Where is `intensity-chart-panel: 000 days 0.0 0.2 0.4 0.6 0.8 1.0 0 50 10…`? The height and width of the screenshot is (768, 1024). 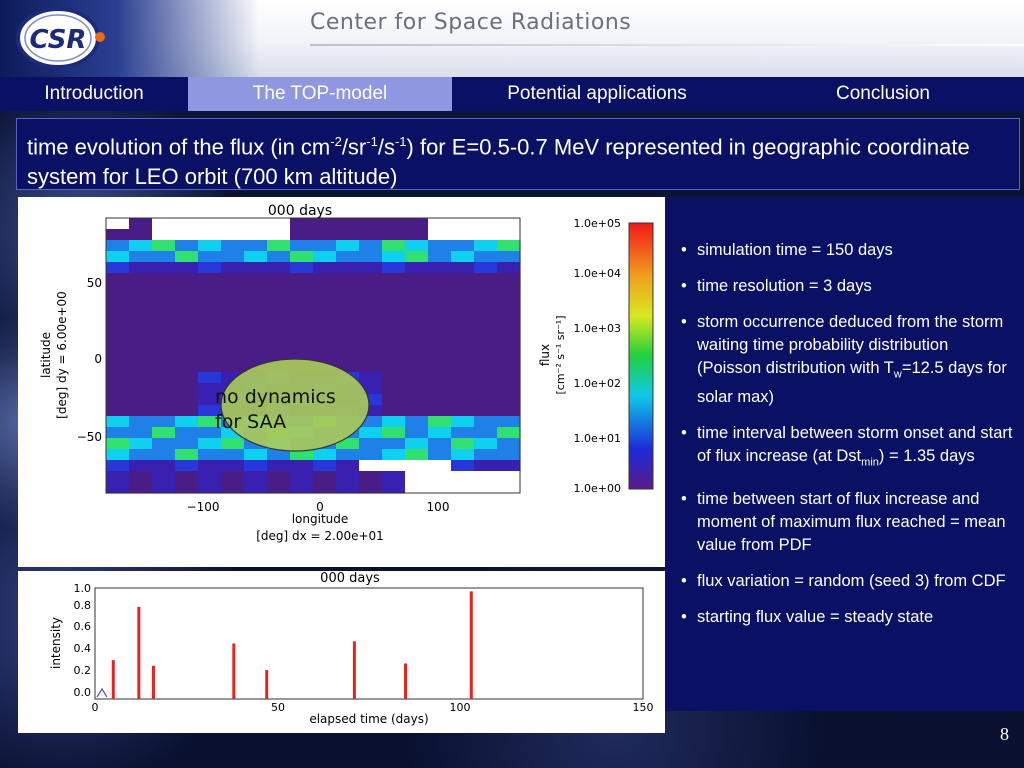 intensity-chart-panel: 000 days 0.0 0.2 0.4 0.6 0.8 1.0 0 50 10… is located at coordinates (341, 652).